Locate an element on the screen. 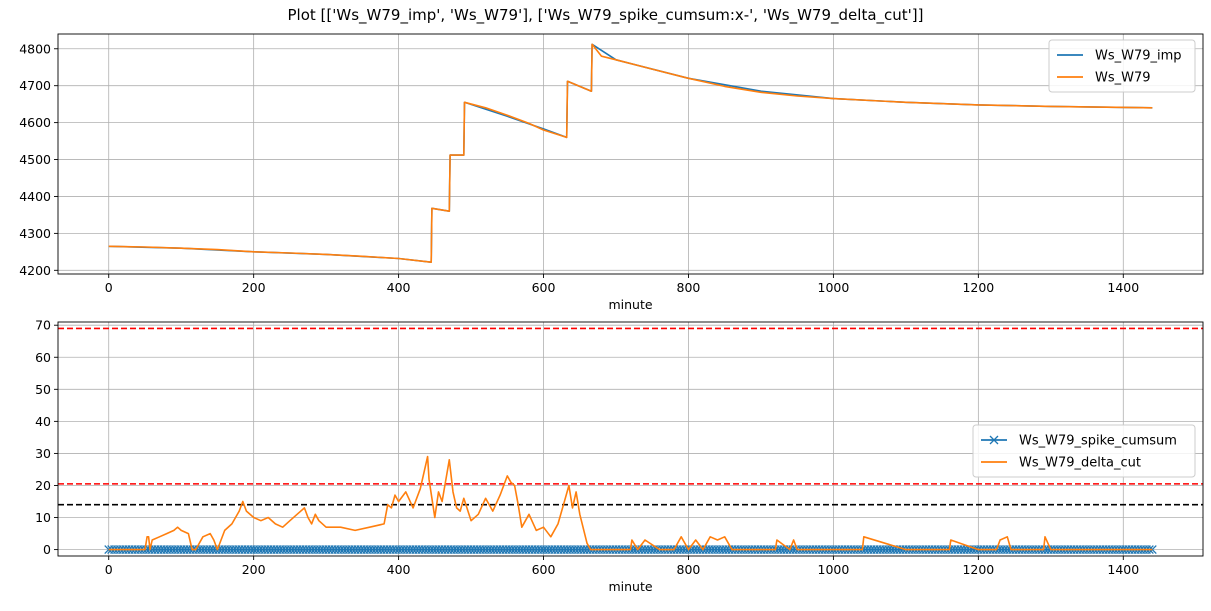  plot2-xlabel: minute is located at coordinates (630, 586).